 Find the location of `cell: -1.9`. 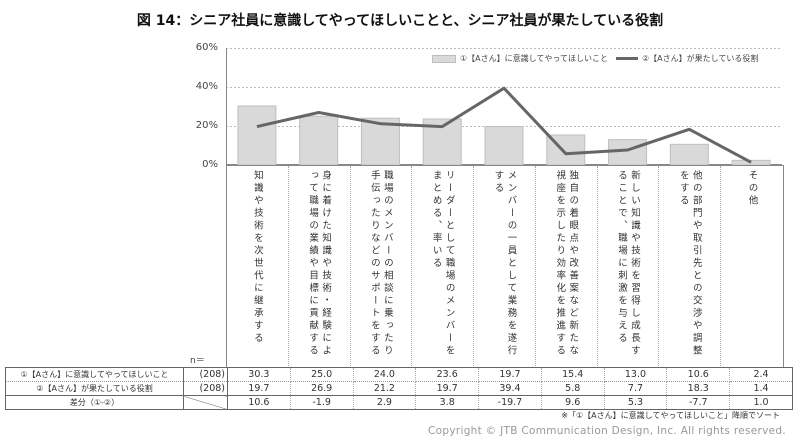

cell: -1.9 is located at coordinates (322, 402).